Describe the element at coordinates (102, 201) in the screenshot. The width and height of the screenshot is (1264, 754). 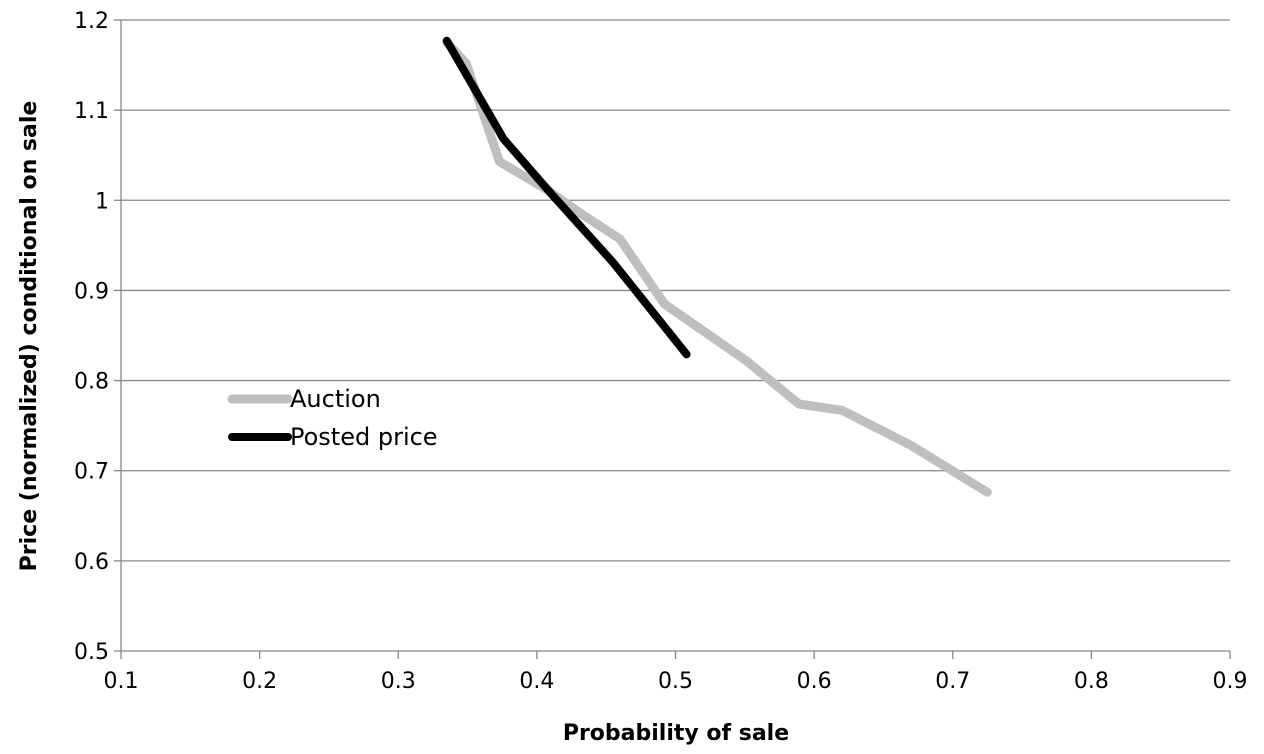
I see `y-tick-label: 1` at that location.